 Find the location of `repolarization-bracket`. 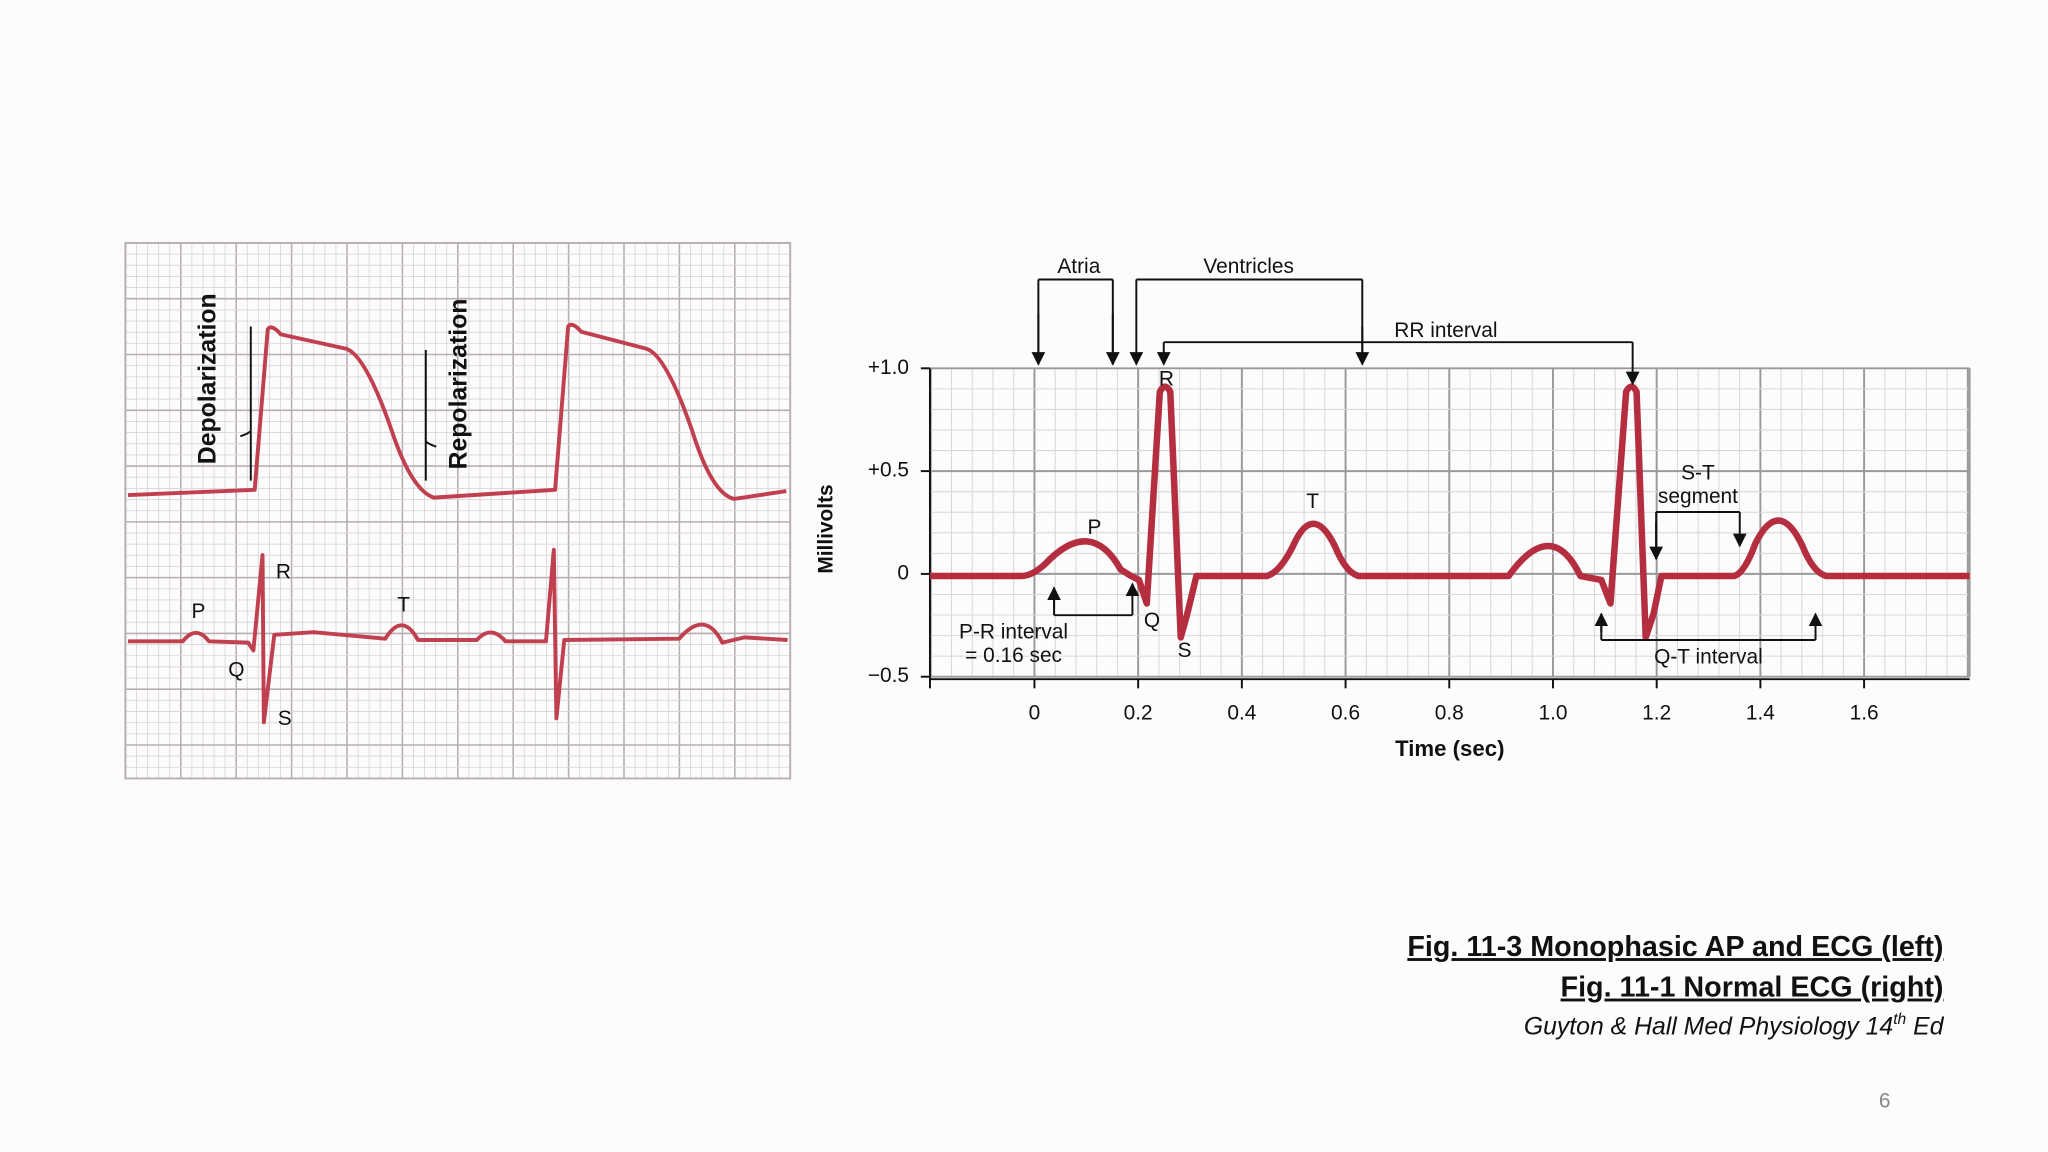

repolarization-bracket is located at coordinates (430, 415).